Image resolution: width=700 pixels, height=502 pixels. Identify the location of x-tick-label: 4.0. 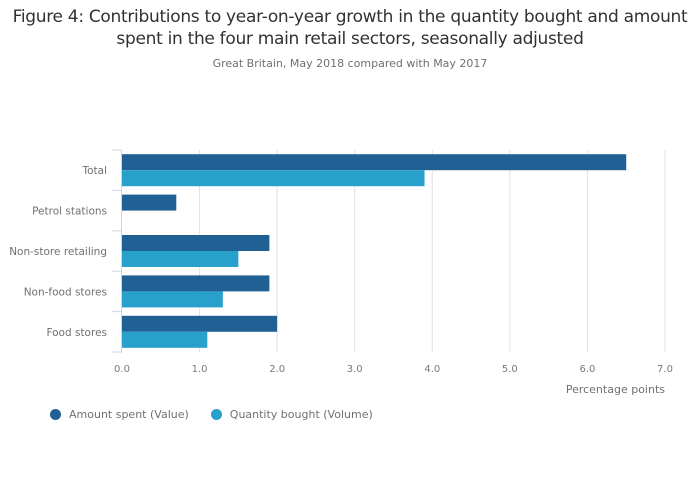
(432, 369).